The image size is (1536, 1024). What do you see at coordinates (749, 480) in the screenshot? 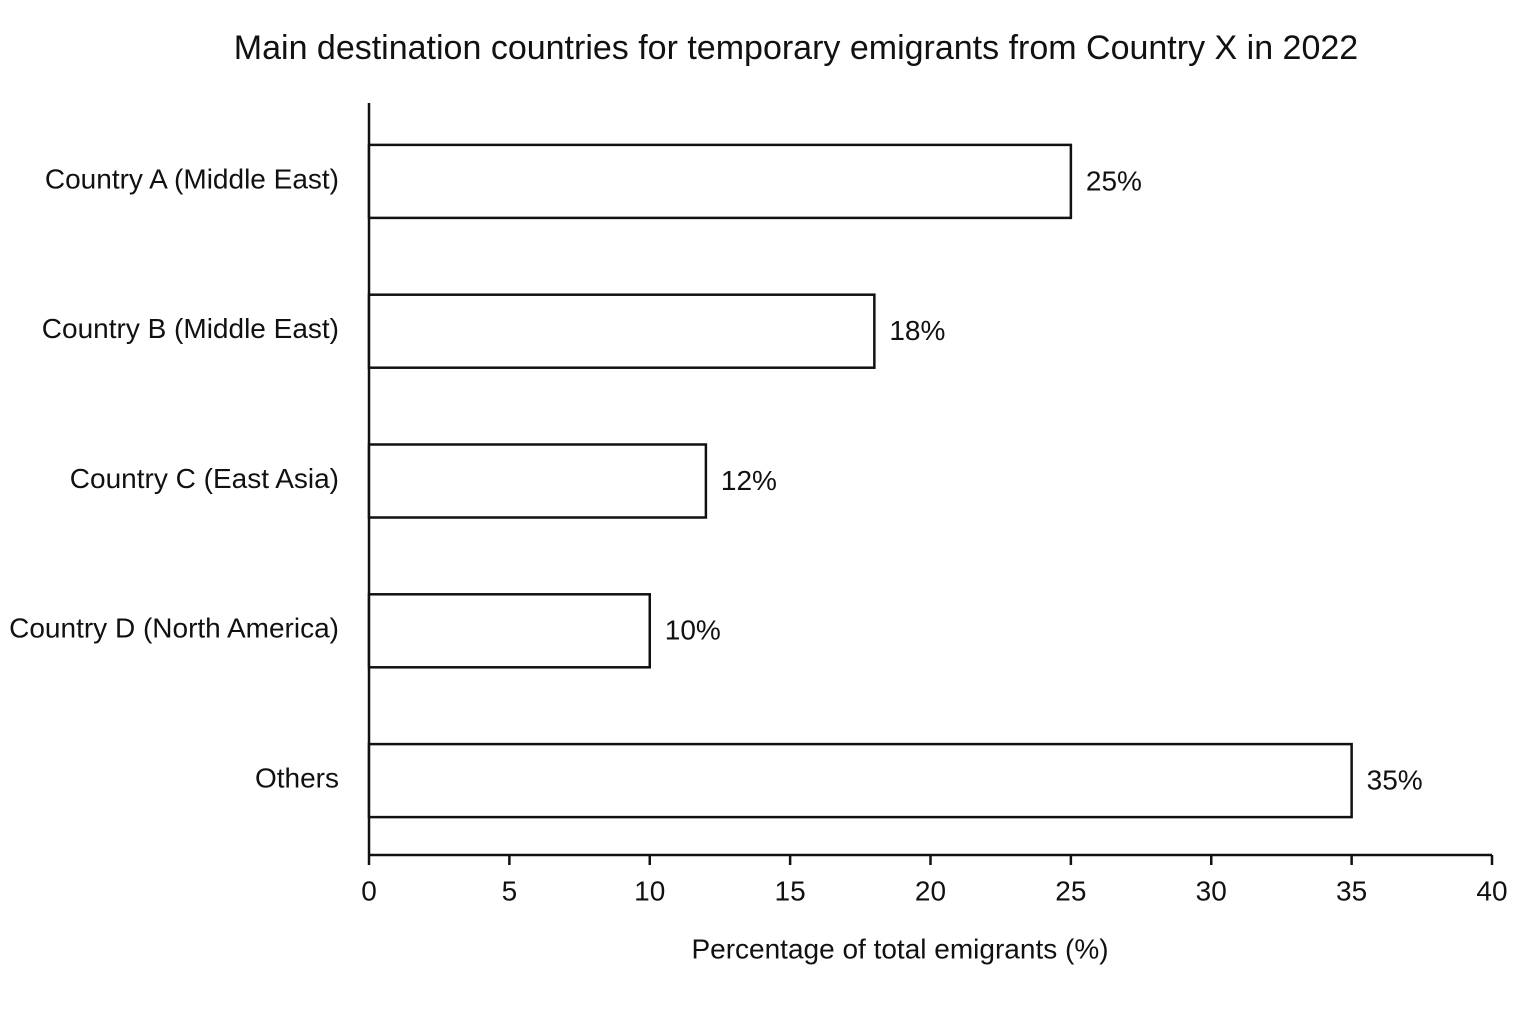
I see `value-label: 12%` at bounding box center [749, 480].